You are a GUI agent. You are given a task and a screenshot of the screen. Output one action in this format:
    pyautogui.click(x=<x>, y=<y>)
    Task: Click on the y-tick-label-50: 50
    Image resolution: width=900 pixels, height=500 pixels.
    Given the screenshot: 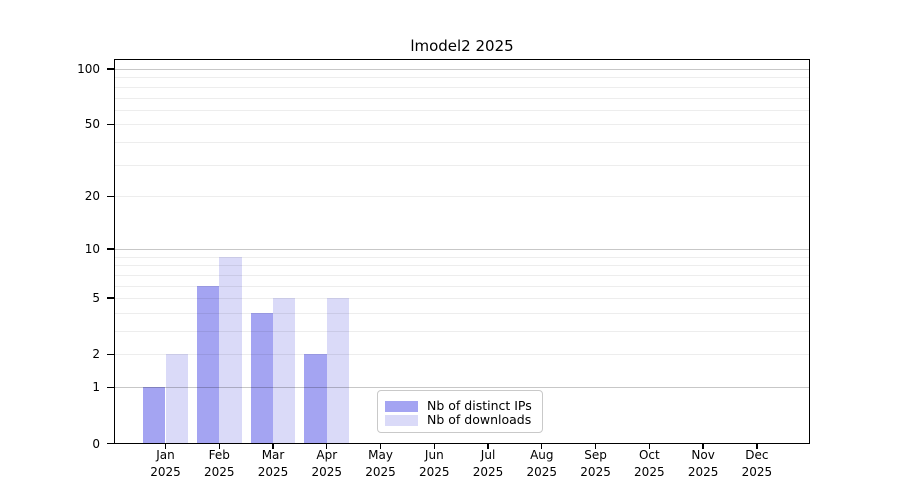 What is the action you would take?
    pyautogui.click(x=92, y=124)
    